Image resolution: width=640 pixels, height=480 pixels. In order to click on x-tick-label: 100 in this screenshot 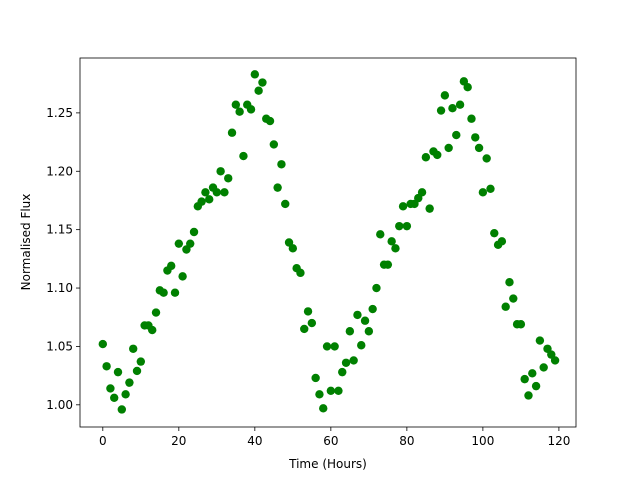, I will do `click(482, 441)`.